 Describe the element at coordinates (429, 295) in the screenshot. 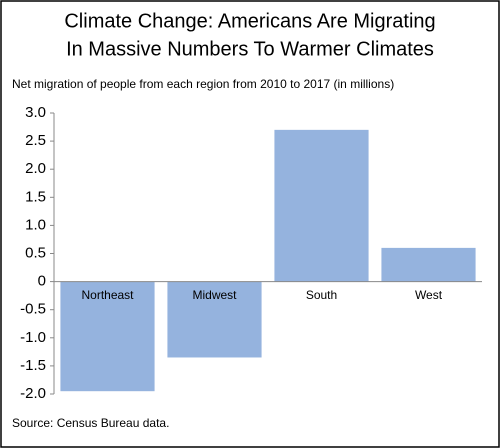

I see `x-tick-label: West` at that location.